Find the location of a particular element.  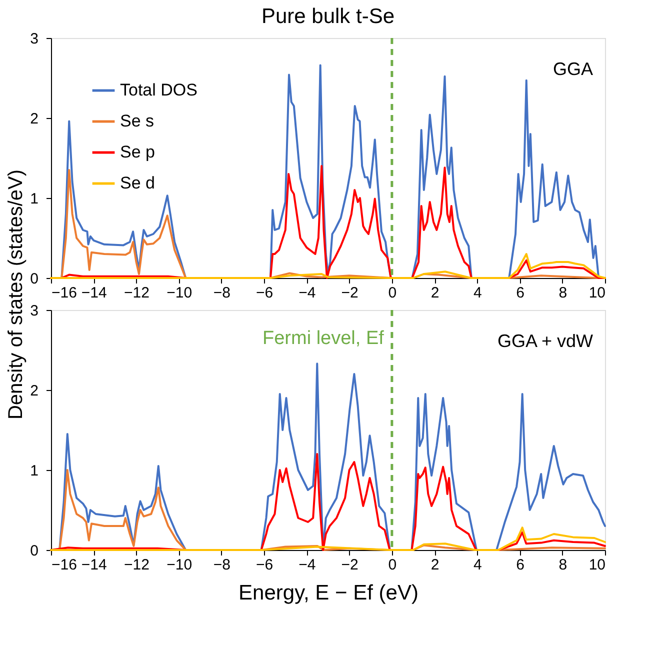

annotation: GGA is located at coordinates (572, 69).